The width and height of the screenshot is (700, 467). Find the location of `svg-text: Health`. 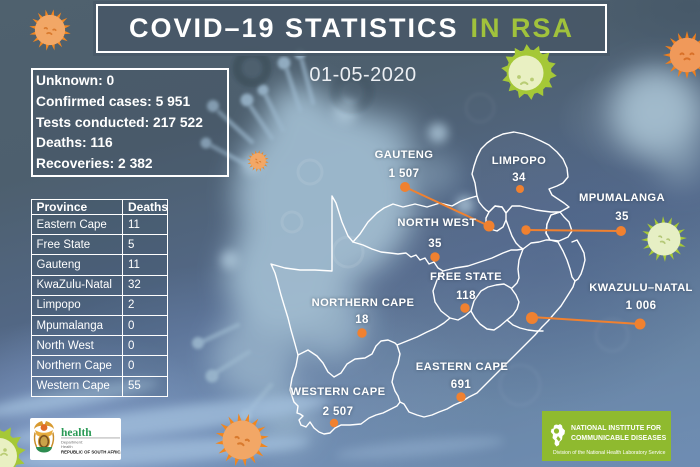

svg-text: Health is located at coordinates (67, 446).